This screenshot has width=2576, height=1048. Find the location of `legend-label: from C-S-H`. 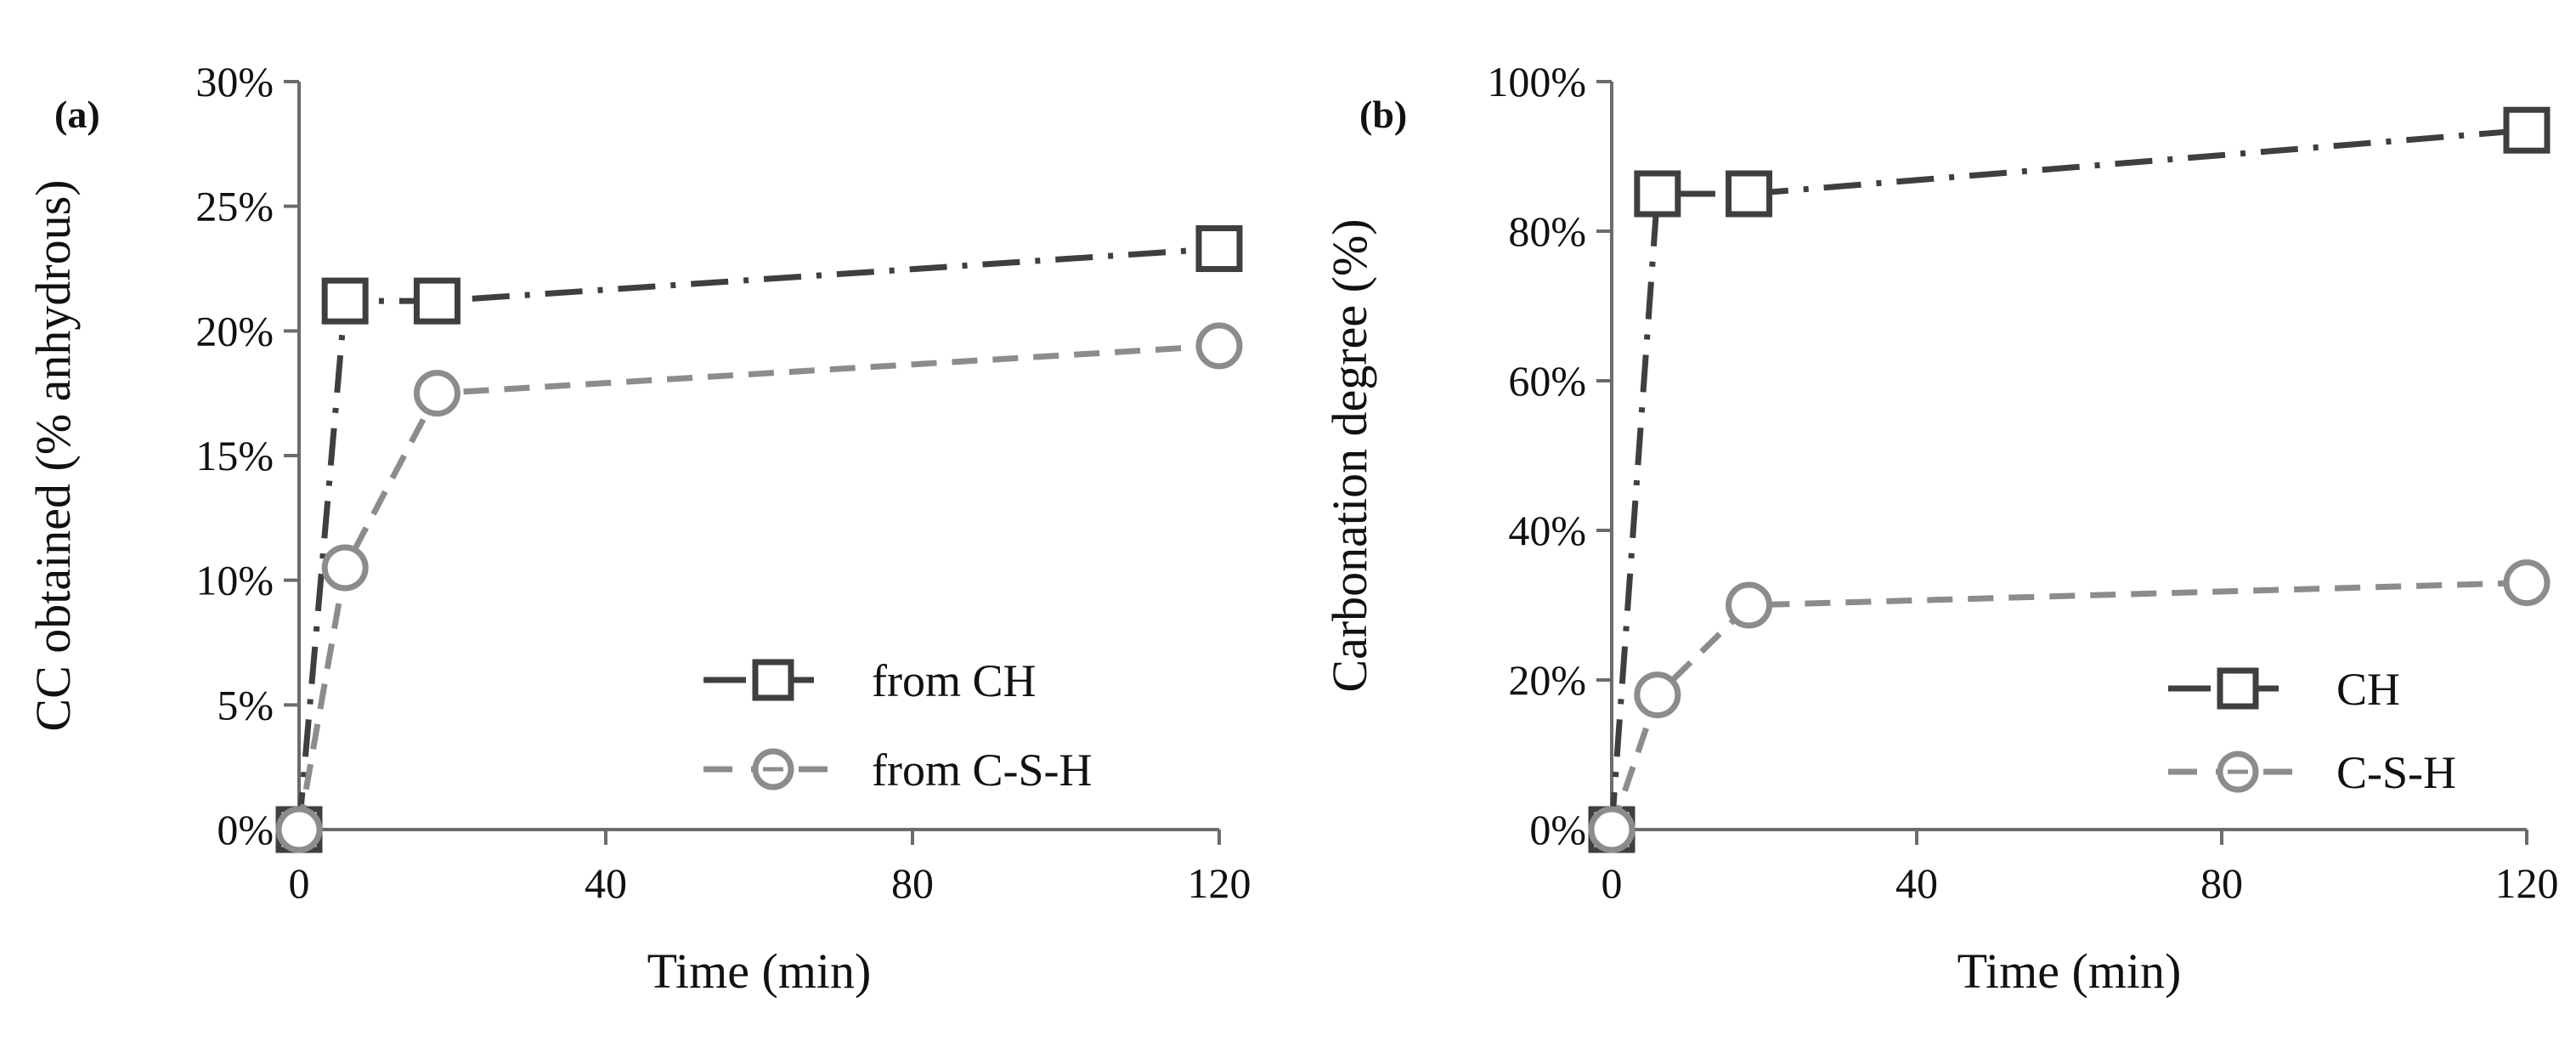

legend-label: from C-S-H is located at coordinates (982, 770).